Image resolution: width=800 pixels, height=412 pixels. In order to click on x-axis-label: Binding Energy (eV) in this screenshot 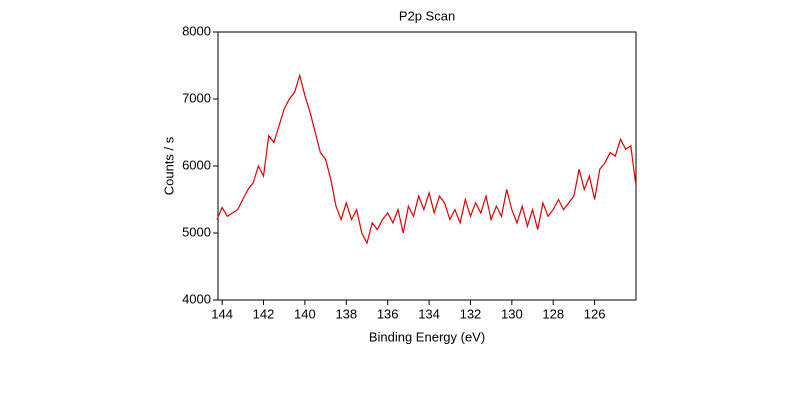, I will do `click(427, 336)`.